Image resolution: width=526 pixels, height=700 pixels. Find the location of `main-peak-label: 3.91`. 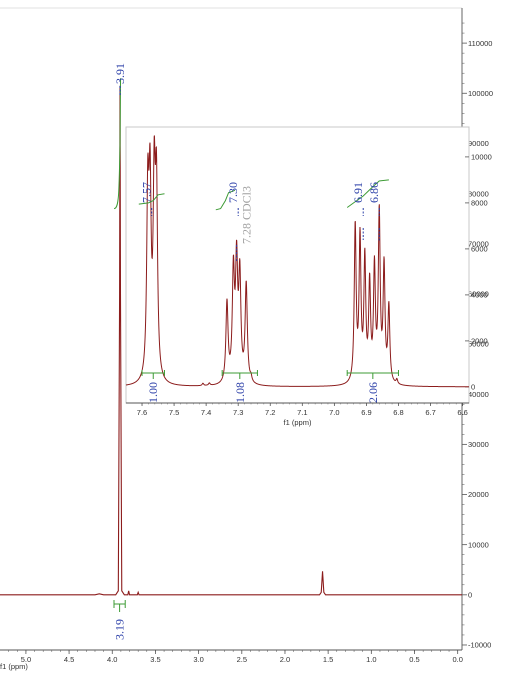

main-peak-label: 3.91 is located at coordinates (120, 73).